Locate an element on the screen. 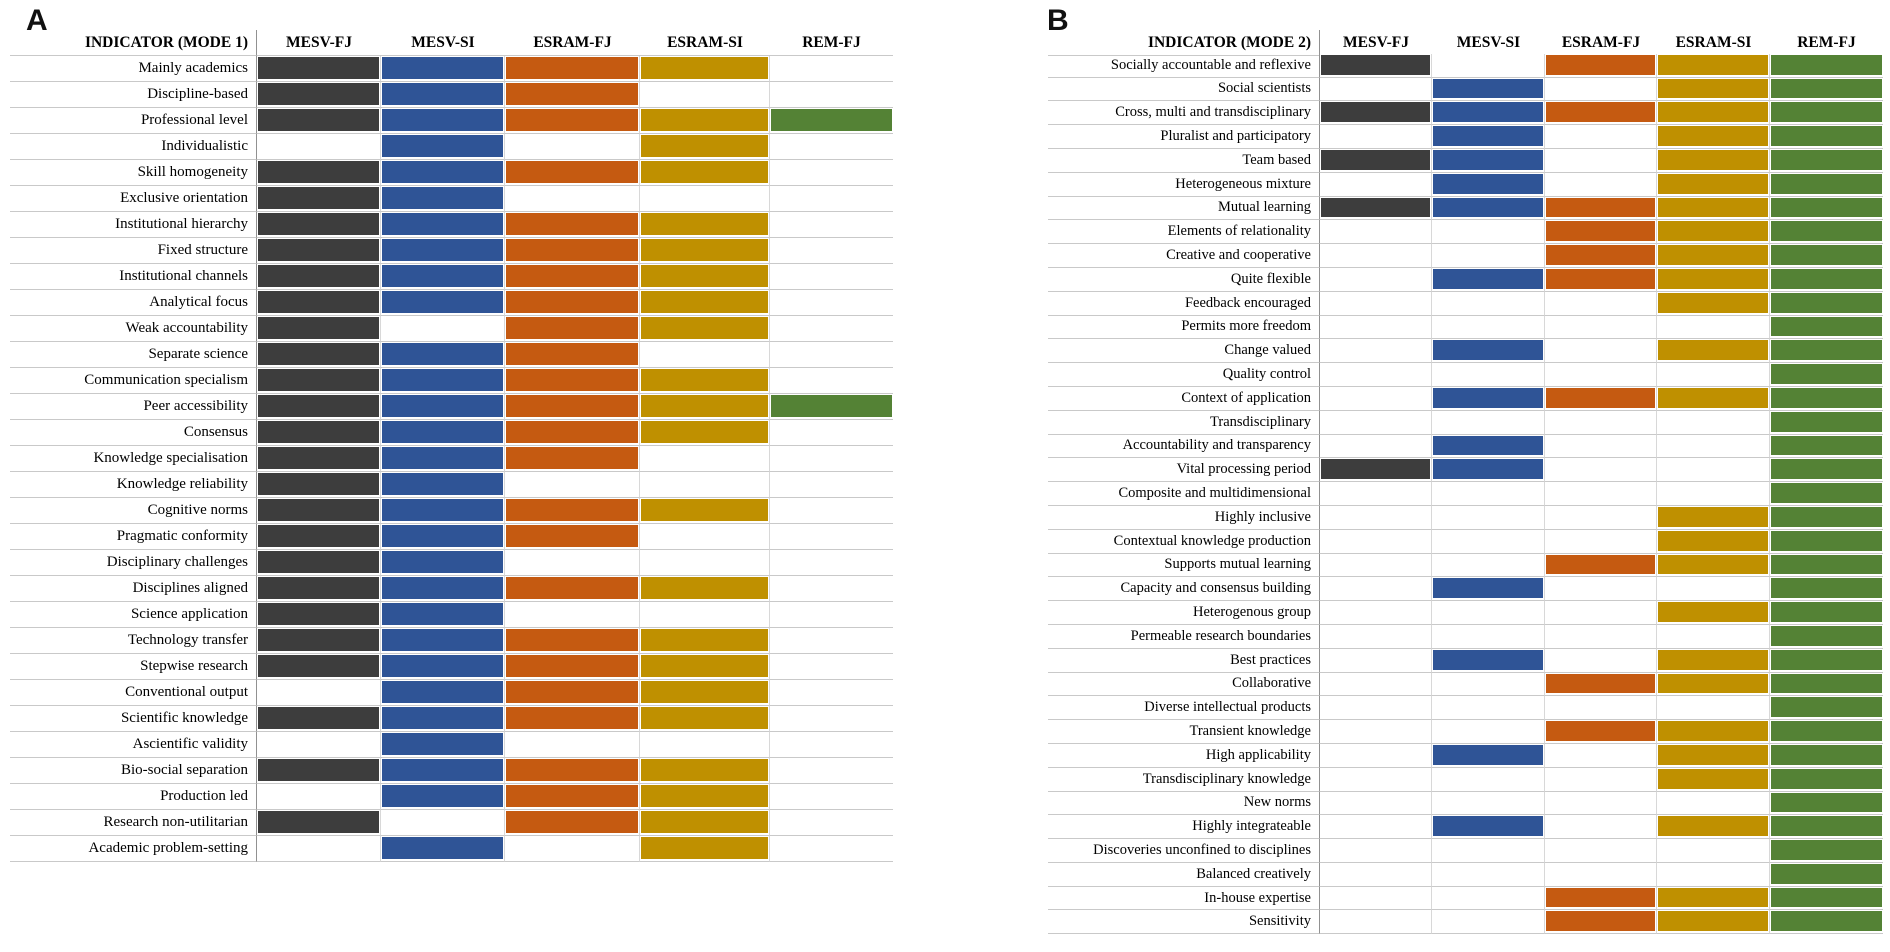 The height and width of the screenshot is (952, 1890). column-header-esram-si: ESRAM-SI is located at coordinates (705, 43).